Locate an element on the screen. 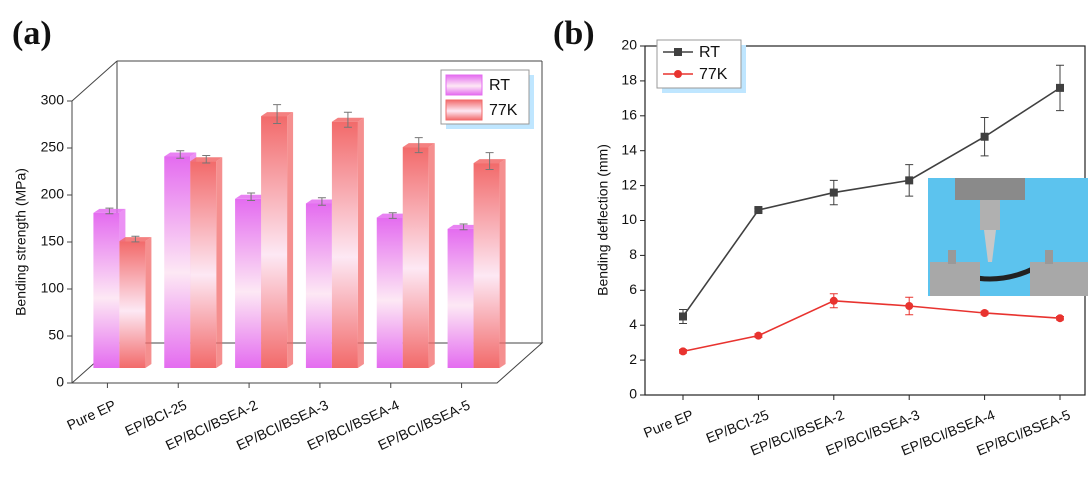 This screenshot has height=477, width=1088. y-tick-label: 150 is located at coordinates (53, 241).